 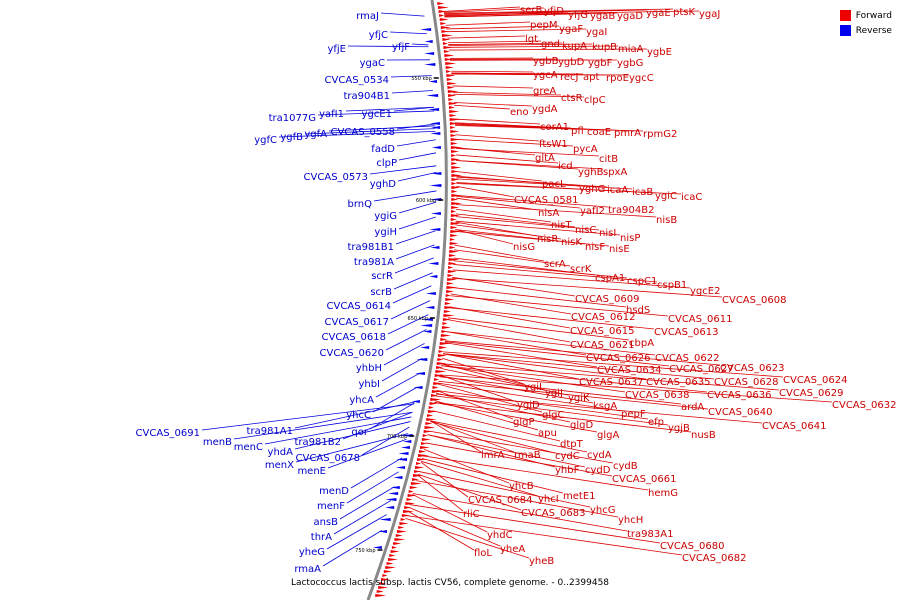 What do you see at coordinates (512, 549) in the screenshot?
I see `gene-label-yhea: yheA` at bounding box center [512, 549].